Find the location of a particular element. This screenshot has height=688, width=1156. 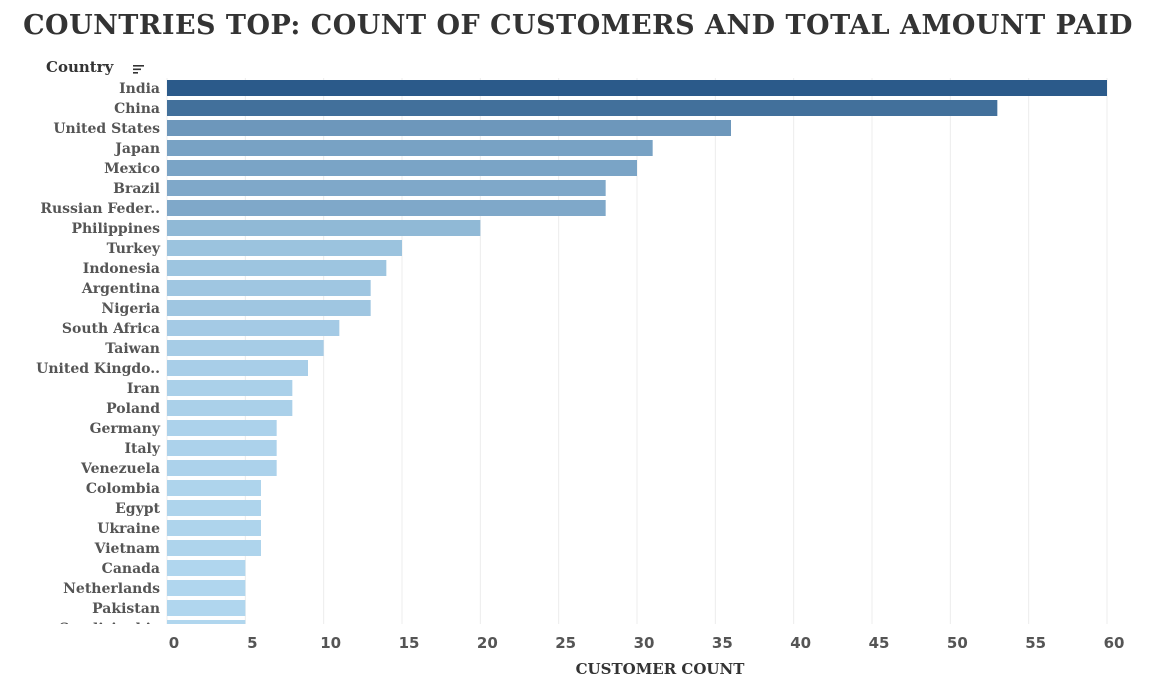

category-label: Poland is located at coordinates (133, 409).